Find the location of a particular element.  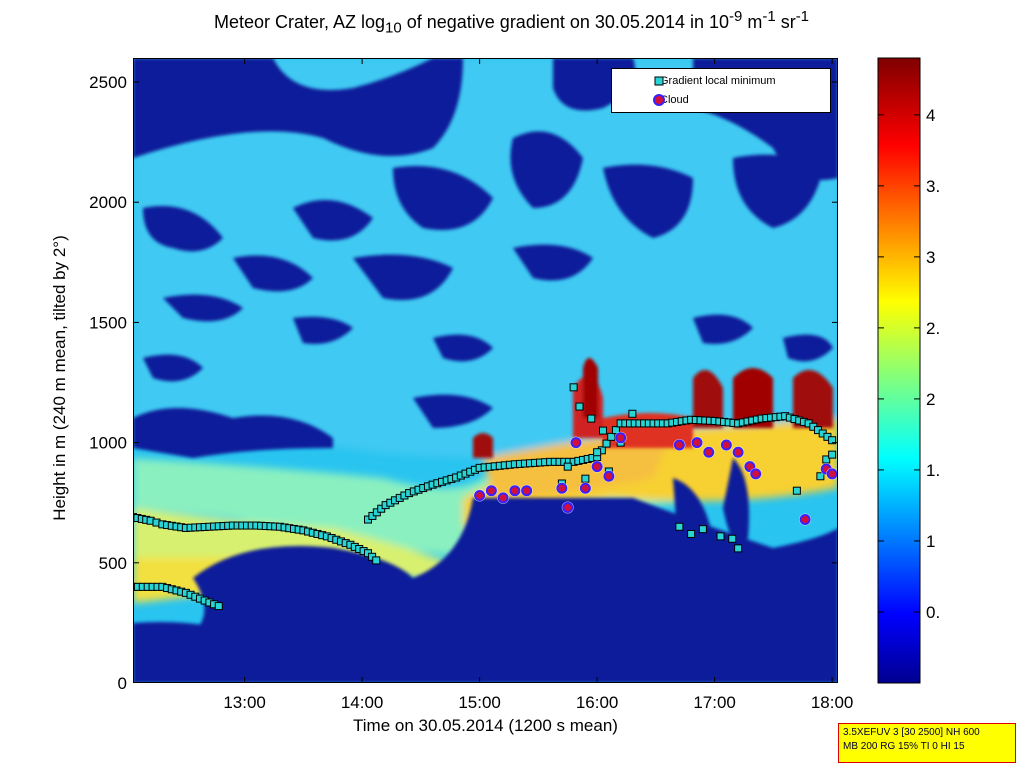

colorbar-tick-label: 4 is located at coordinates (930, 115).